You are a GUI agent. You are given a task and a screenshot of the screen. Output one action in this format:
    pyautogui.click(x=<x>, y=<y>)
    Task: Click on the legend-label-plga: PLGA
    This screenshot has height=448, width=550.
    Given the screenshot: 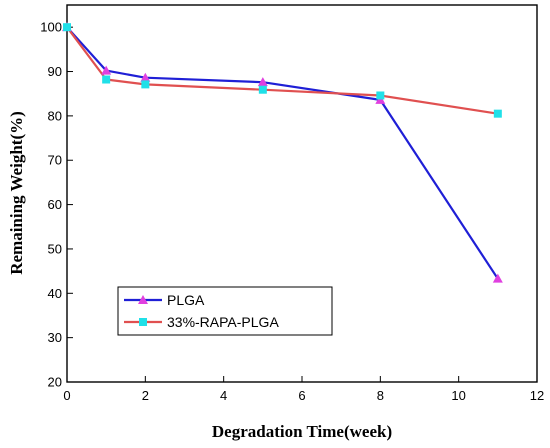 What is the action you would take?
    pyautogui.click(x=186, y=300)
    